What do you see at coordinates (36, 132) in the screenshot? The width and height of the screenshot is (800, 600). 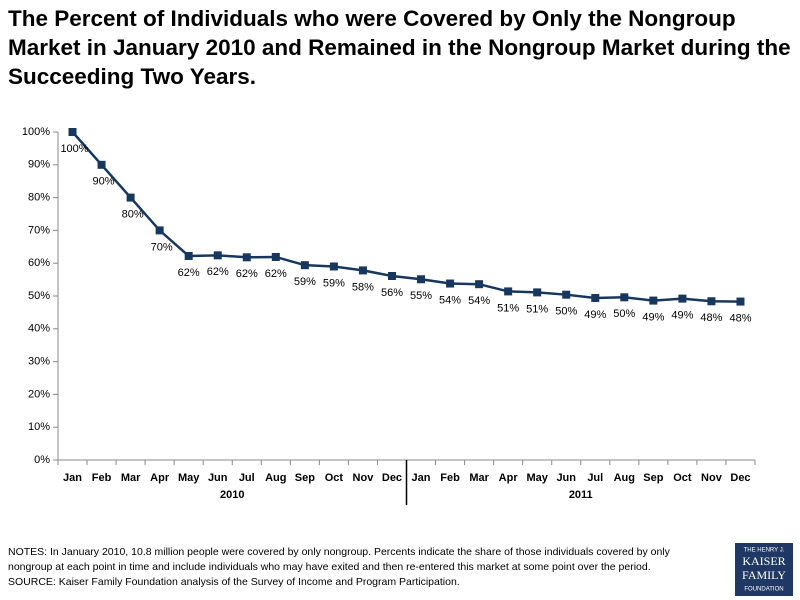 I see `y-tick-label: 100%` at bounding box center [36, 132].